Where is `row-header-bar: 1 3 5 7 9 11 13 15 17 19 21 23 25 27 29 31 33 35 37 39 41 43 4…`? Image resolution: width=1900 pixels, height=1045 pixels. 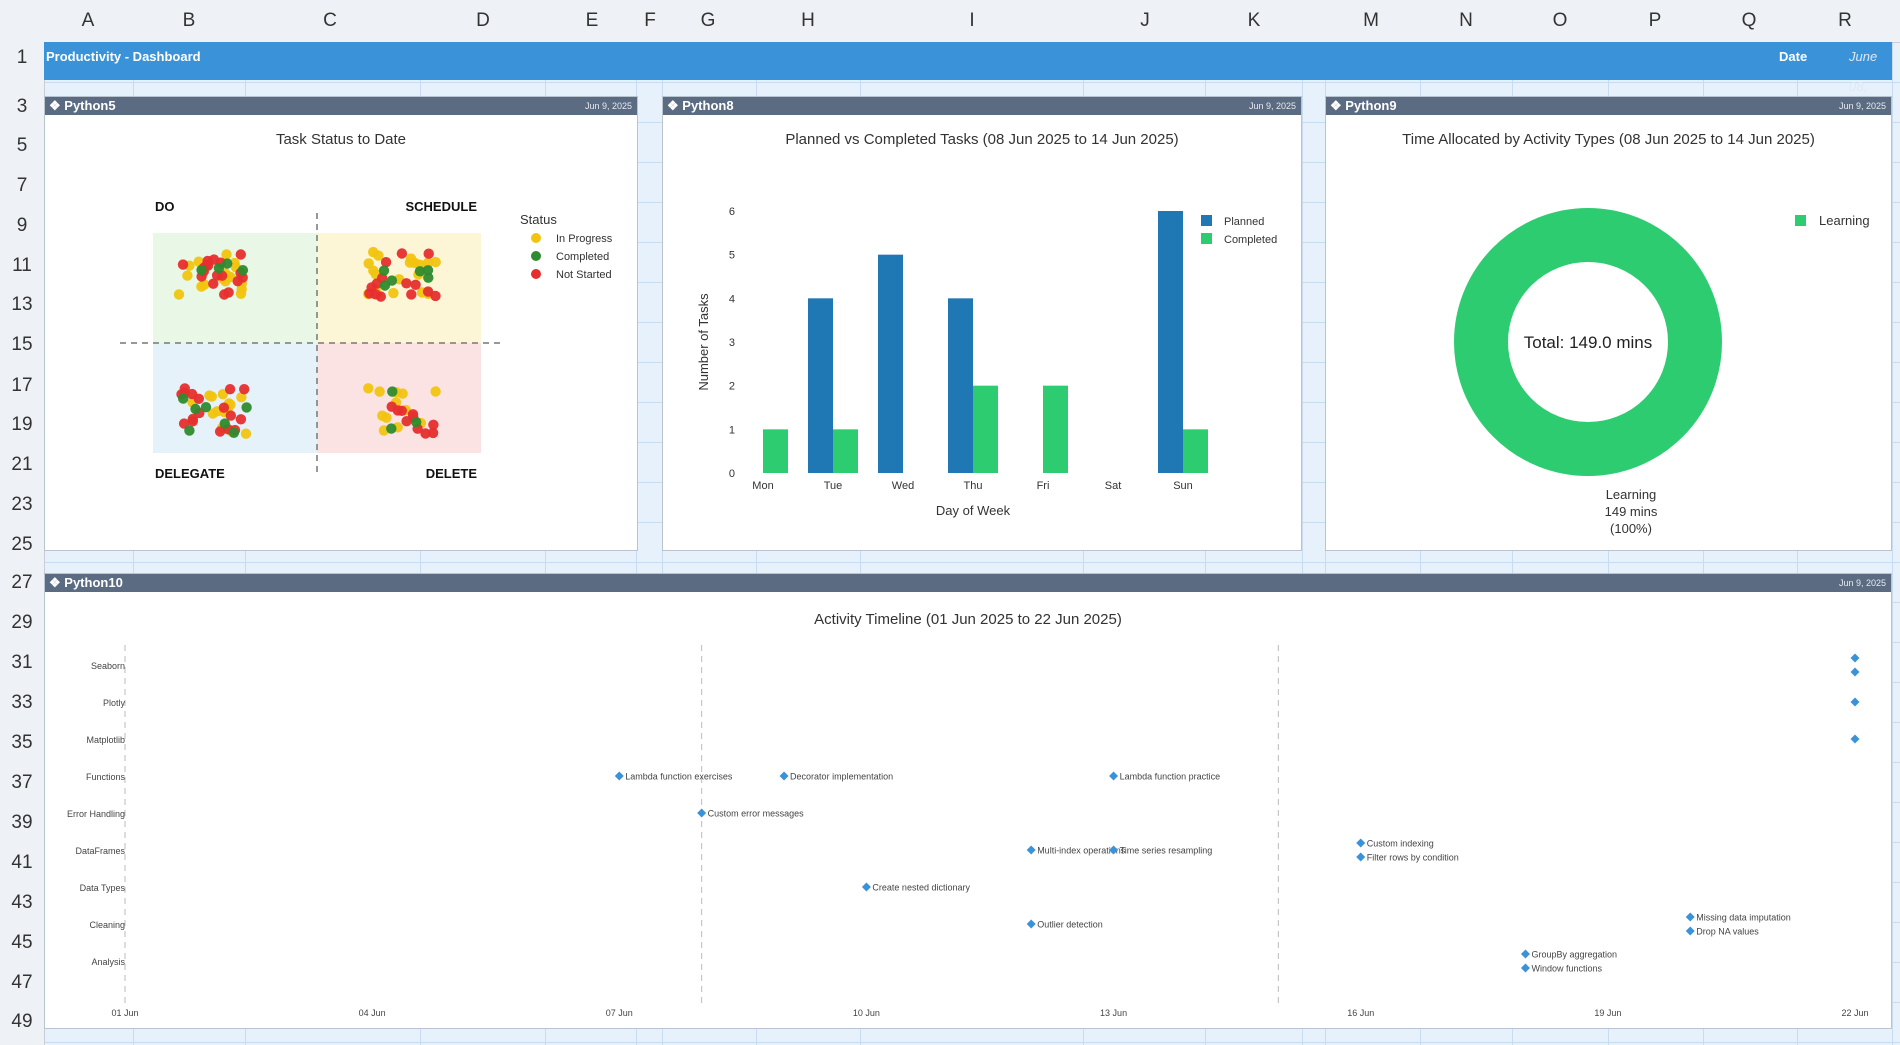
row-header-bar: 1 3 5 7 9 11 13 15 17 19 21 23 25 27 29 31 33 35 37 39 41 43 4… is located at coordinates (22, 543).